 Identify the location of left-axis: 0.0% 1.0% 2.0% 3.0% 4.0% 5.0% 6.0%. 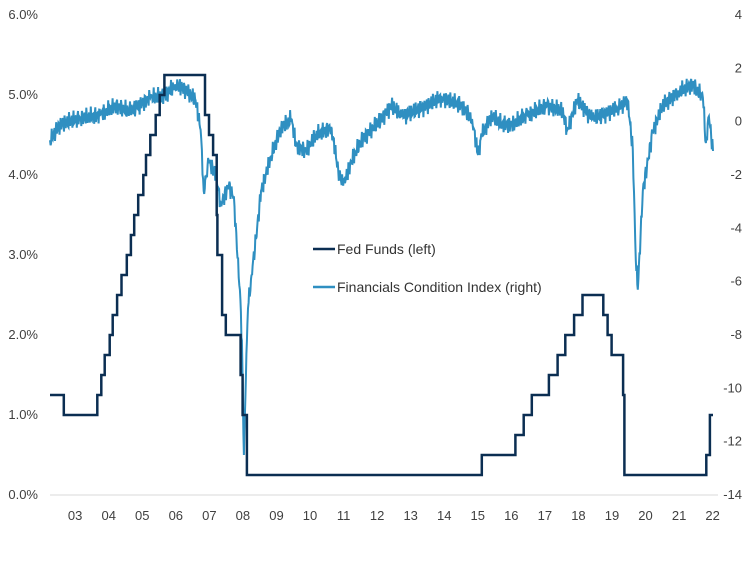
(23, 254).